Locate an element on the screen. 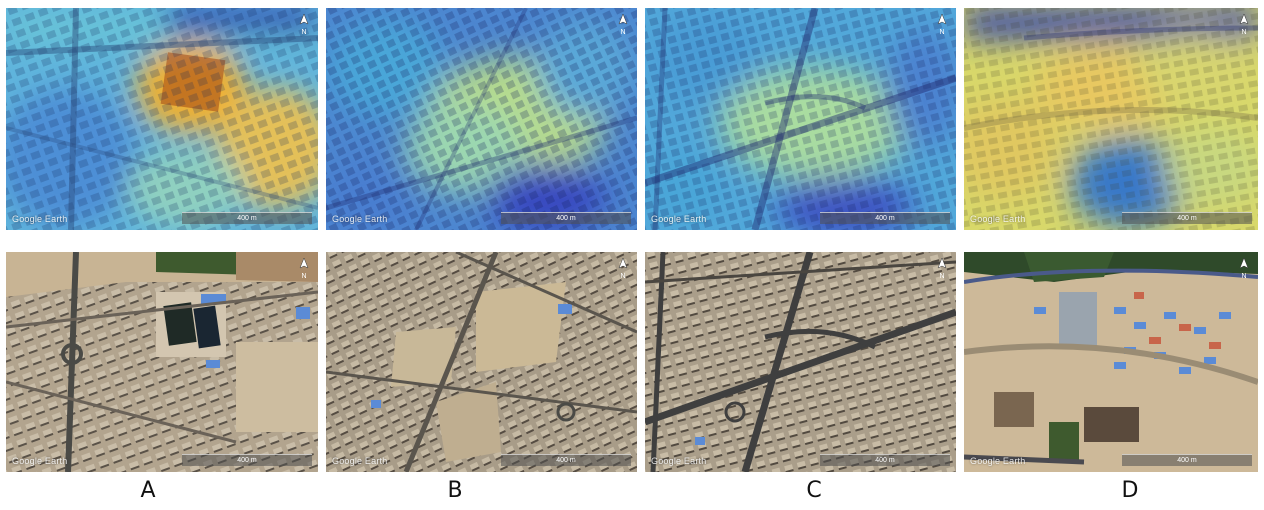 The image size is (1264, 510). heatmap-panel-c: N Google Earth 400 m is located at coordinates (800, 119).